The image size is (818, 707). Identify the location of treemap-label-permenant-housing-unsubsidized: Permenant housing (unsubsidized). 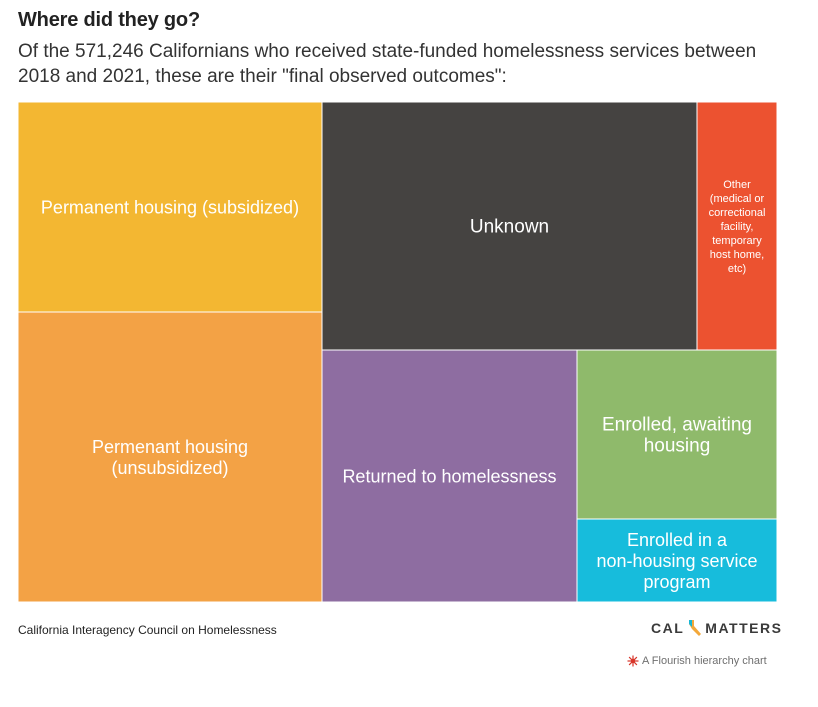
(170, 457).